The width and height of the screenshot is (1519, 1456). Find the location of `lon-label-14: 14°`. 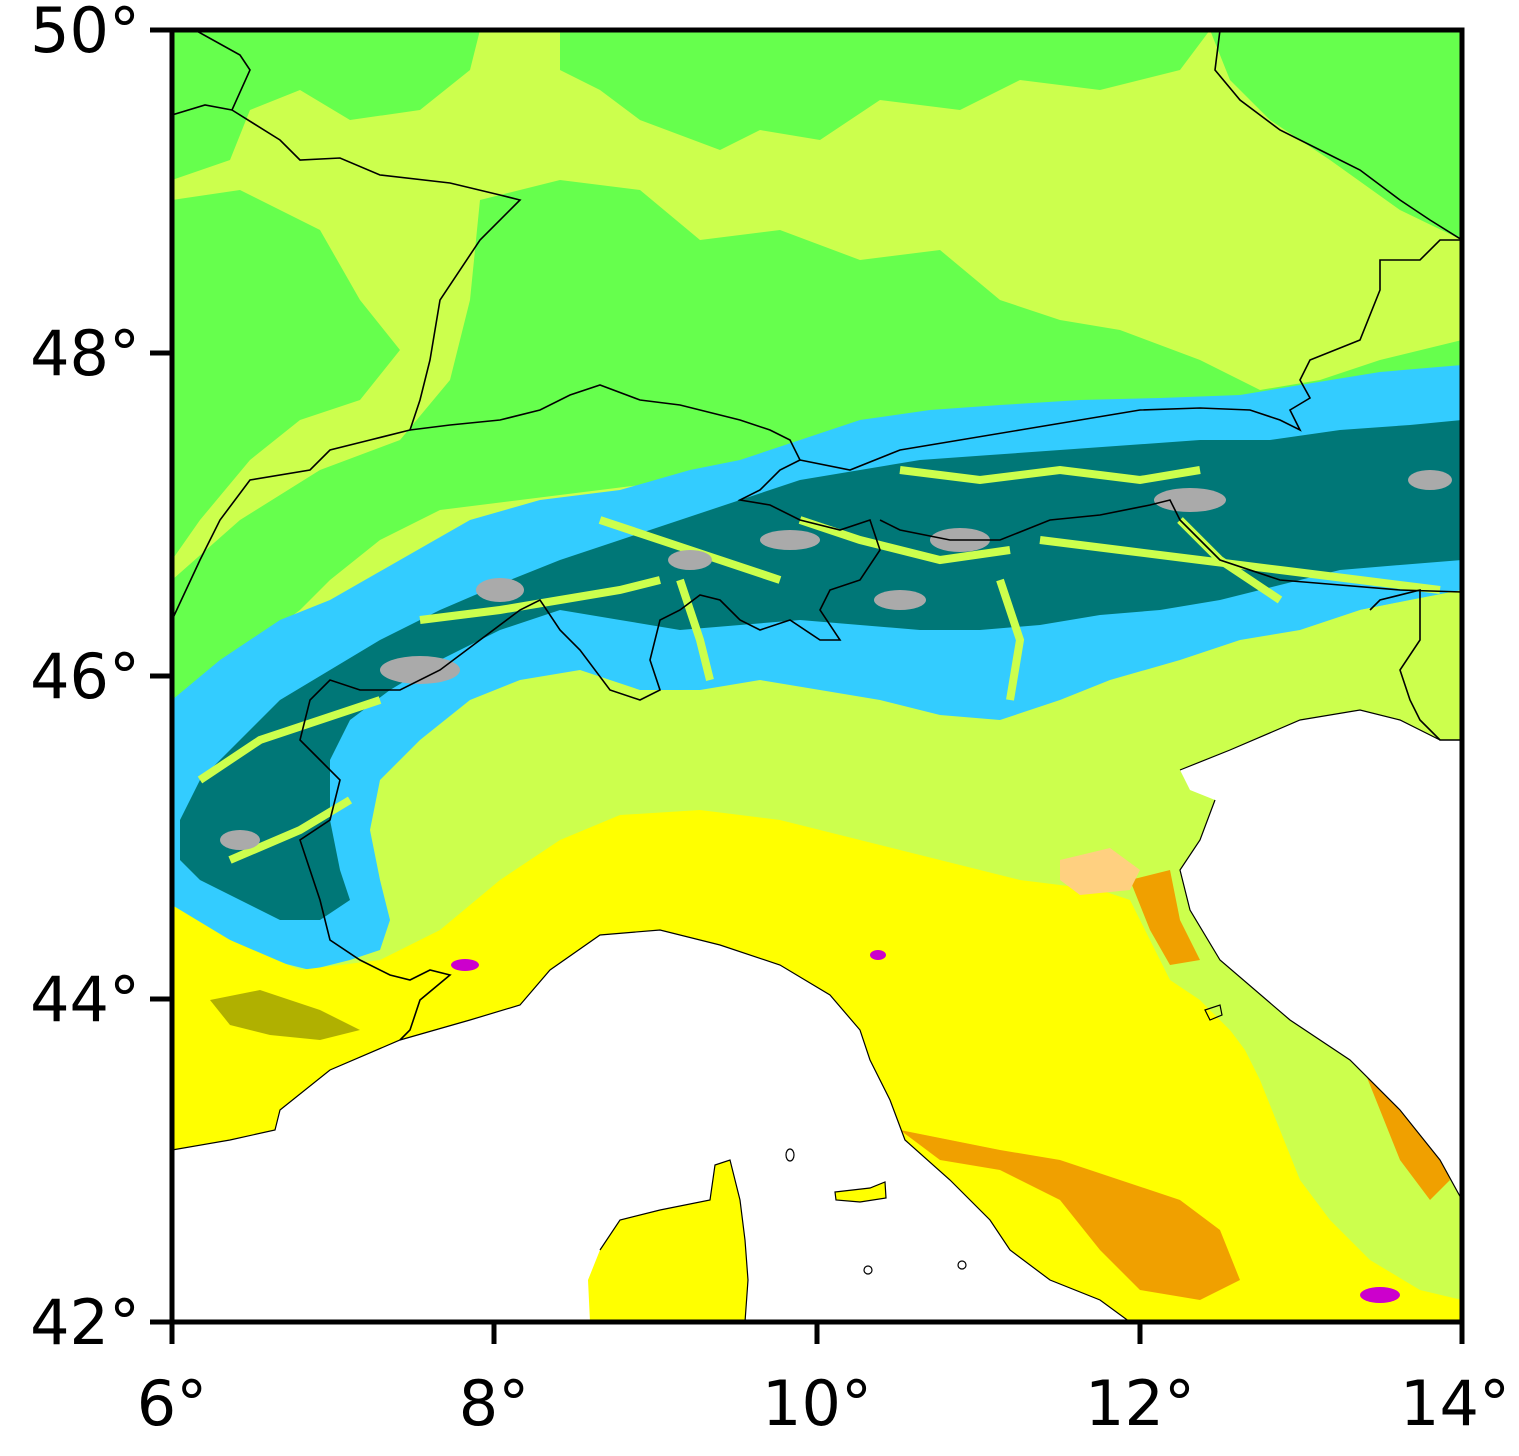

lon-label-14: 14° is located at coordinates (1455, 1403).